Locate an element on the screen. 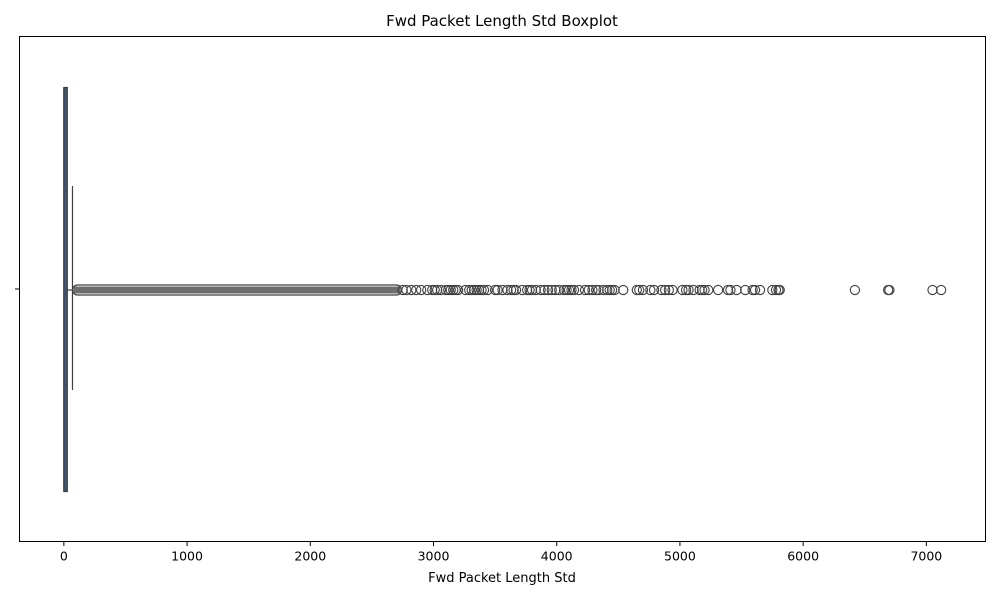 The width and height of the screenshot is (1000, 600). x-tick-label: 3000 is located at coordinates (434, 556).